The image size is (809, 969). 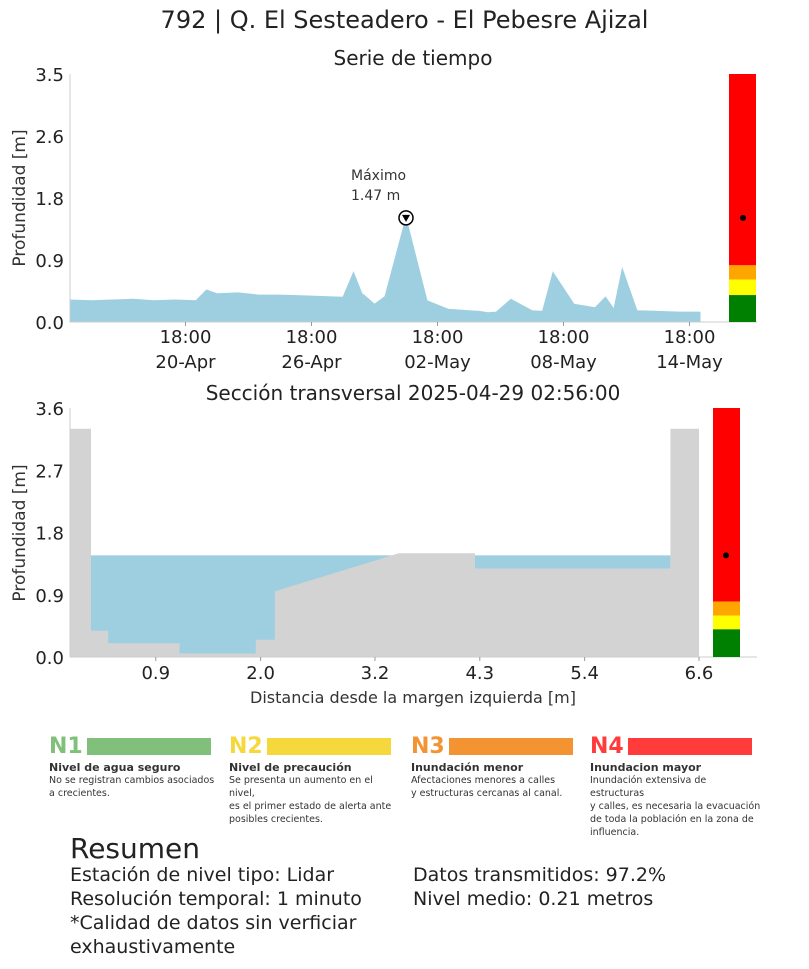 I want to click on legend-description-line: y estructuras cercanas al canal., so click(x=487, y=793).